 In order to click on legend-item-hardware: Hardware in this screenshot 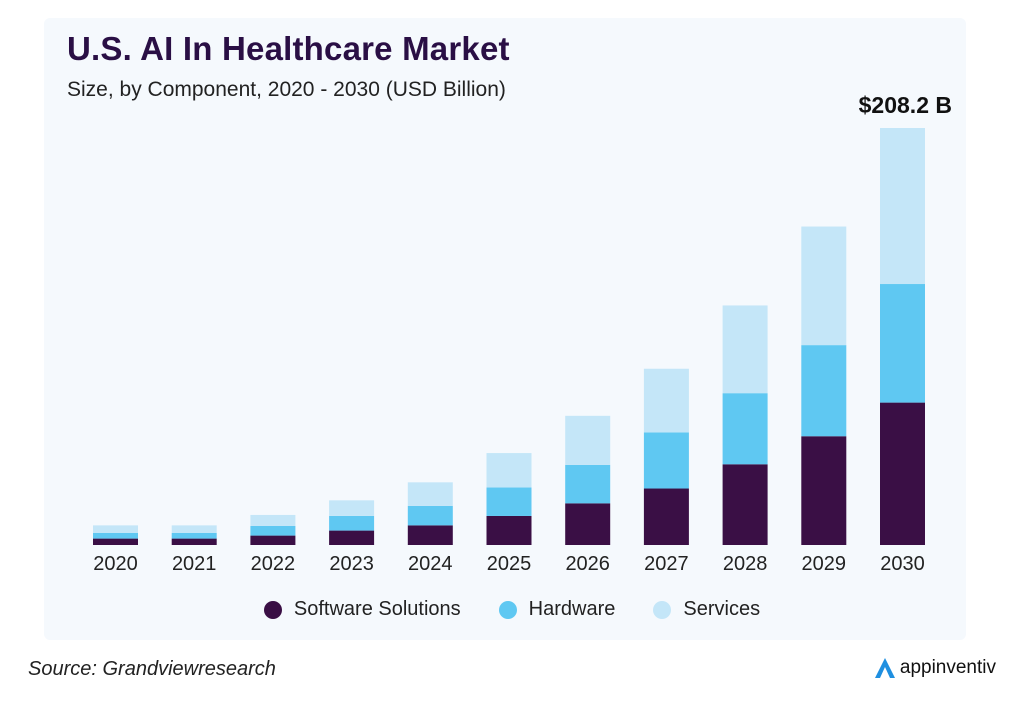, I will do `click(557, 609)`.